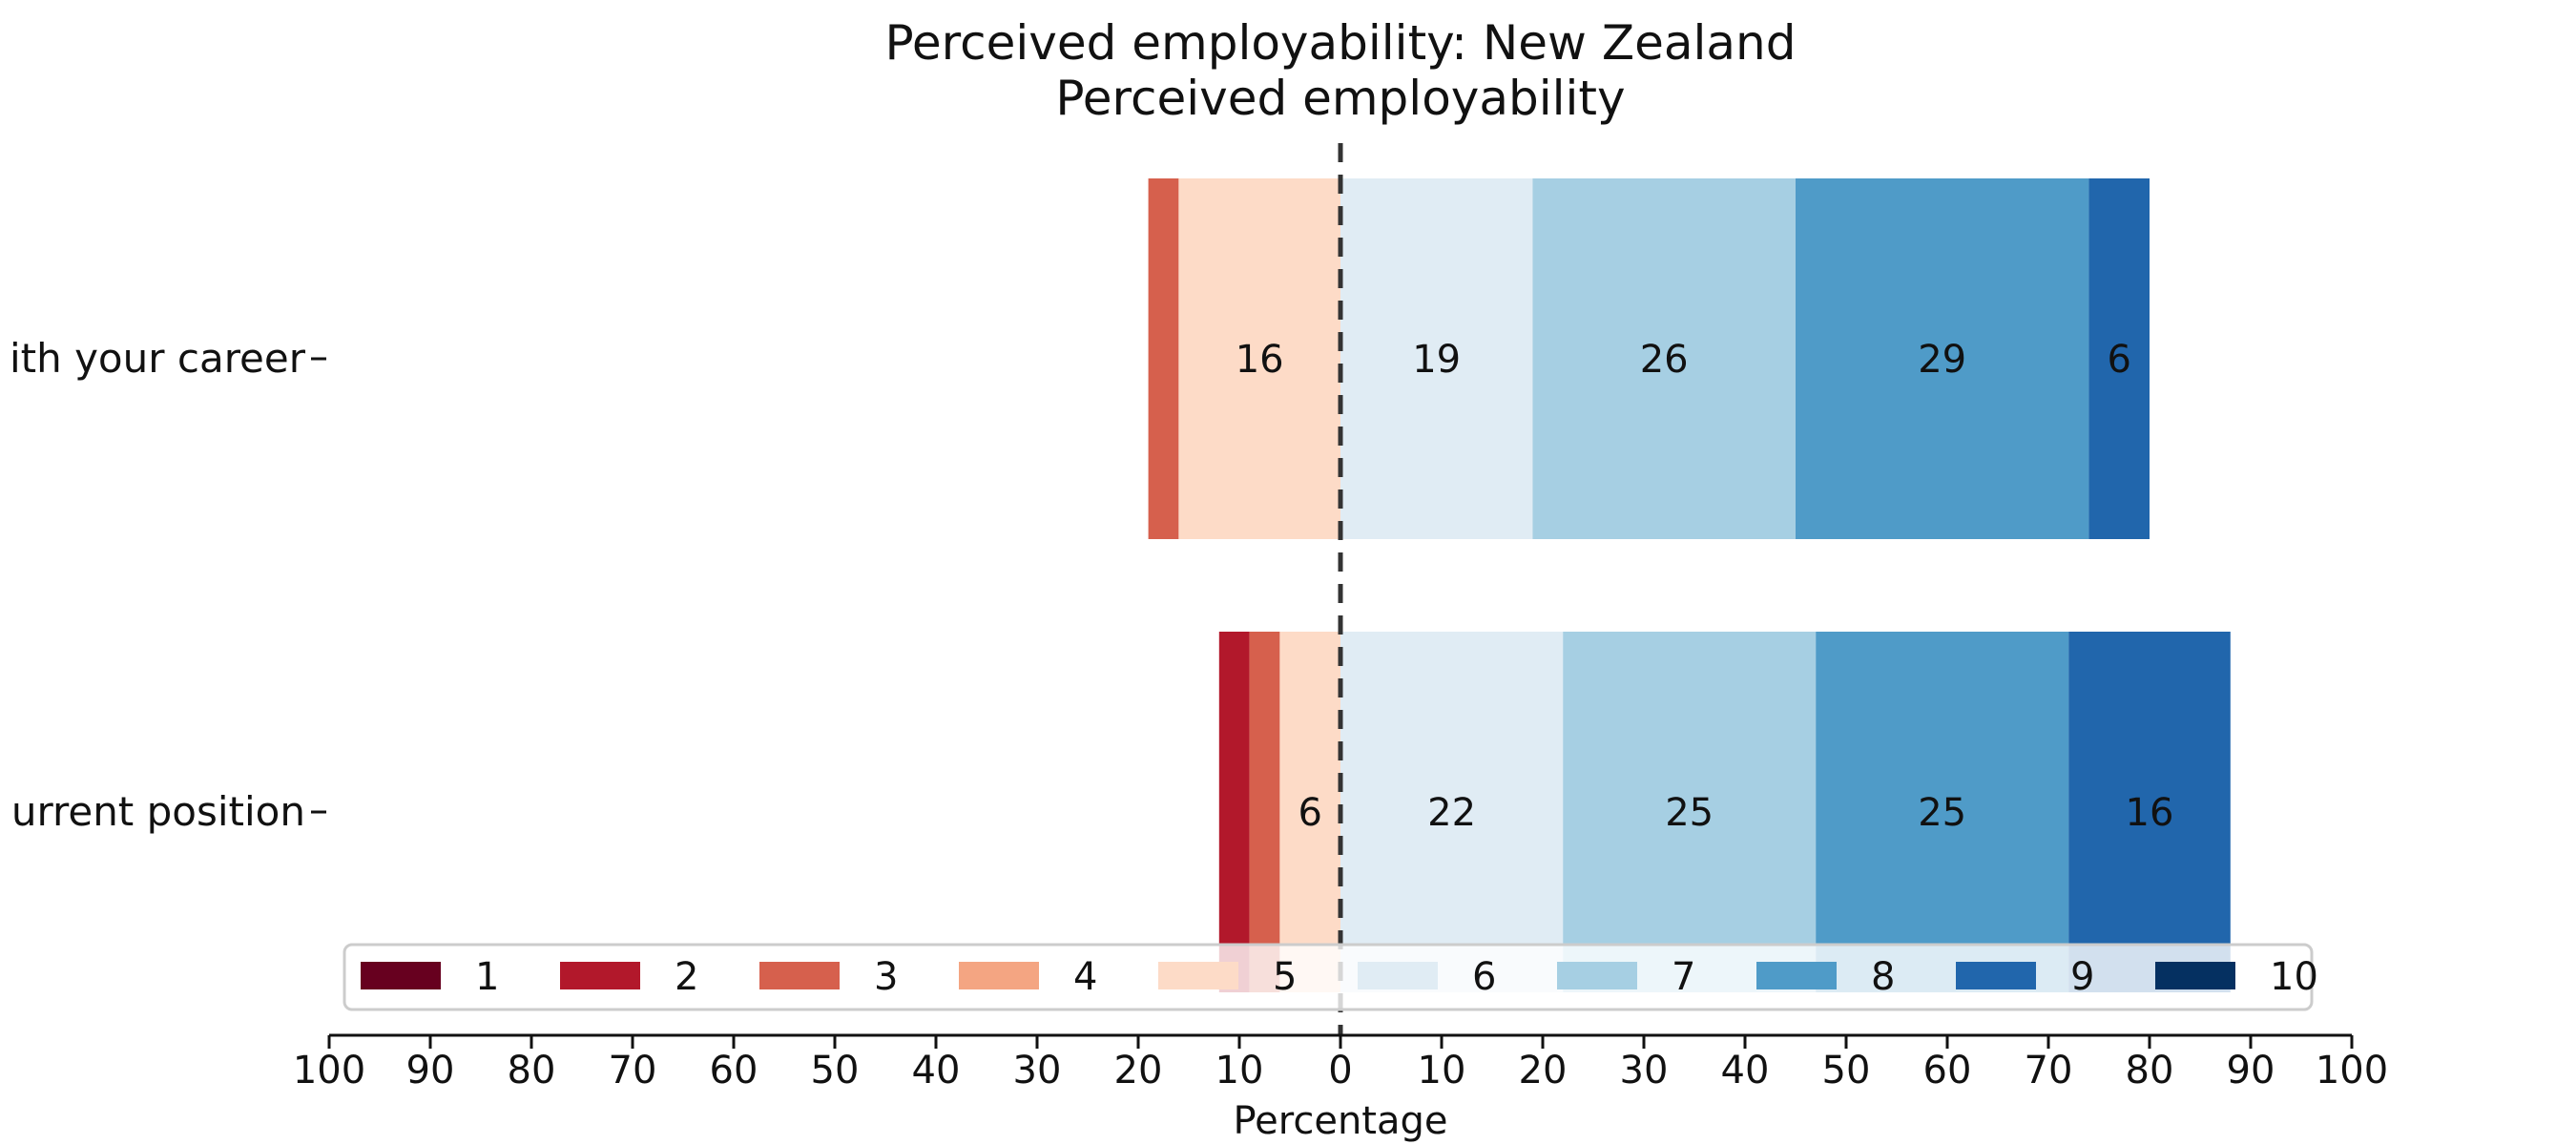 The image size is (2576, 1145). What do you see at coordinates (2294, 977) in the screenshot?
I see `legend-label-10: 10` at bounding box center [2294, 977].